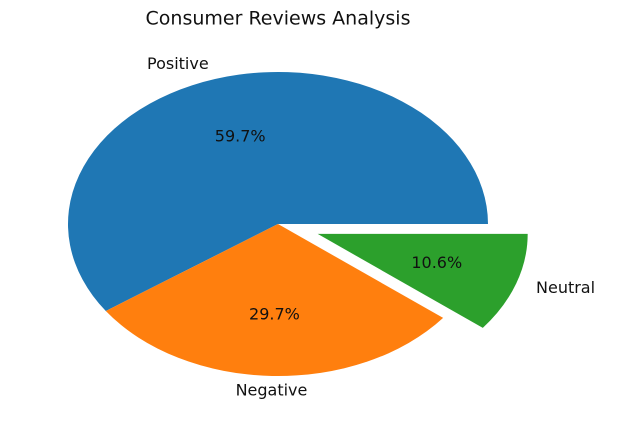  What do you see at coordinates (278, 19) in the screenshot?
I see `chart-title: Consumer Reviews Analysis` at bounding box center [278, 19].